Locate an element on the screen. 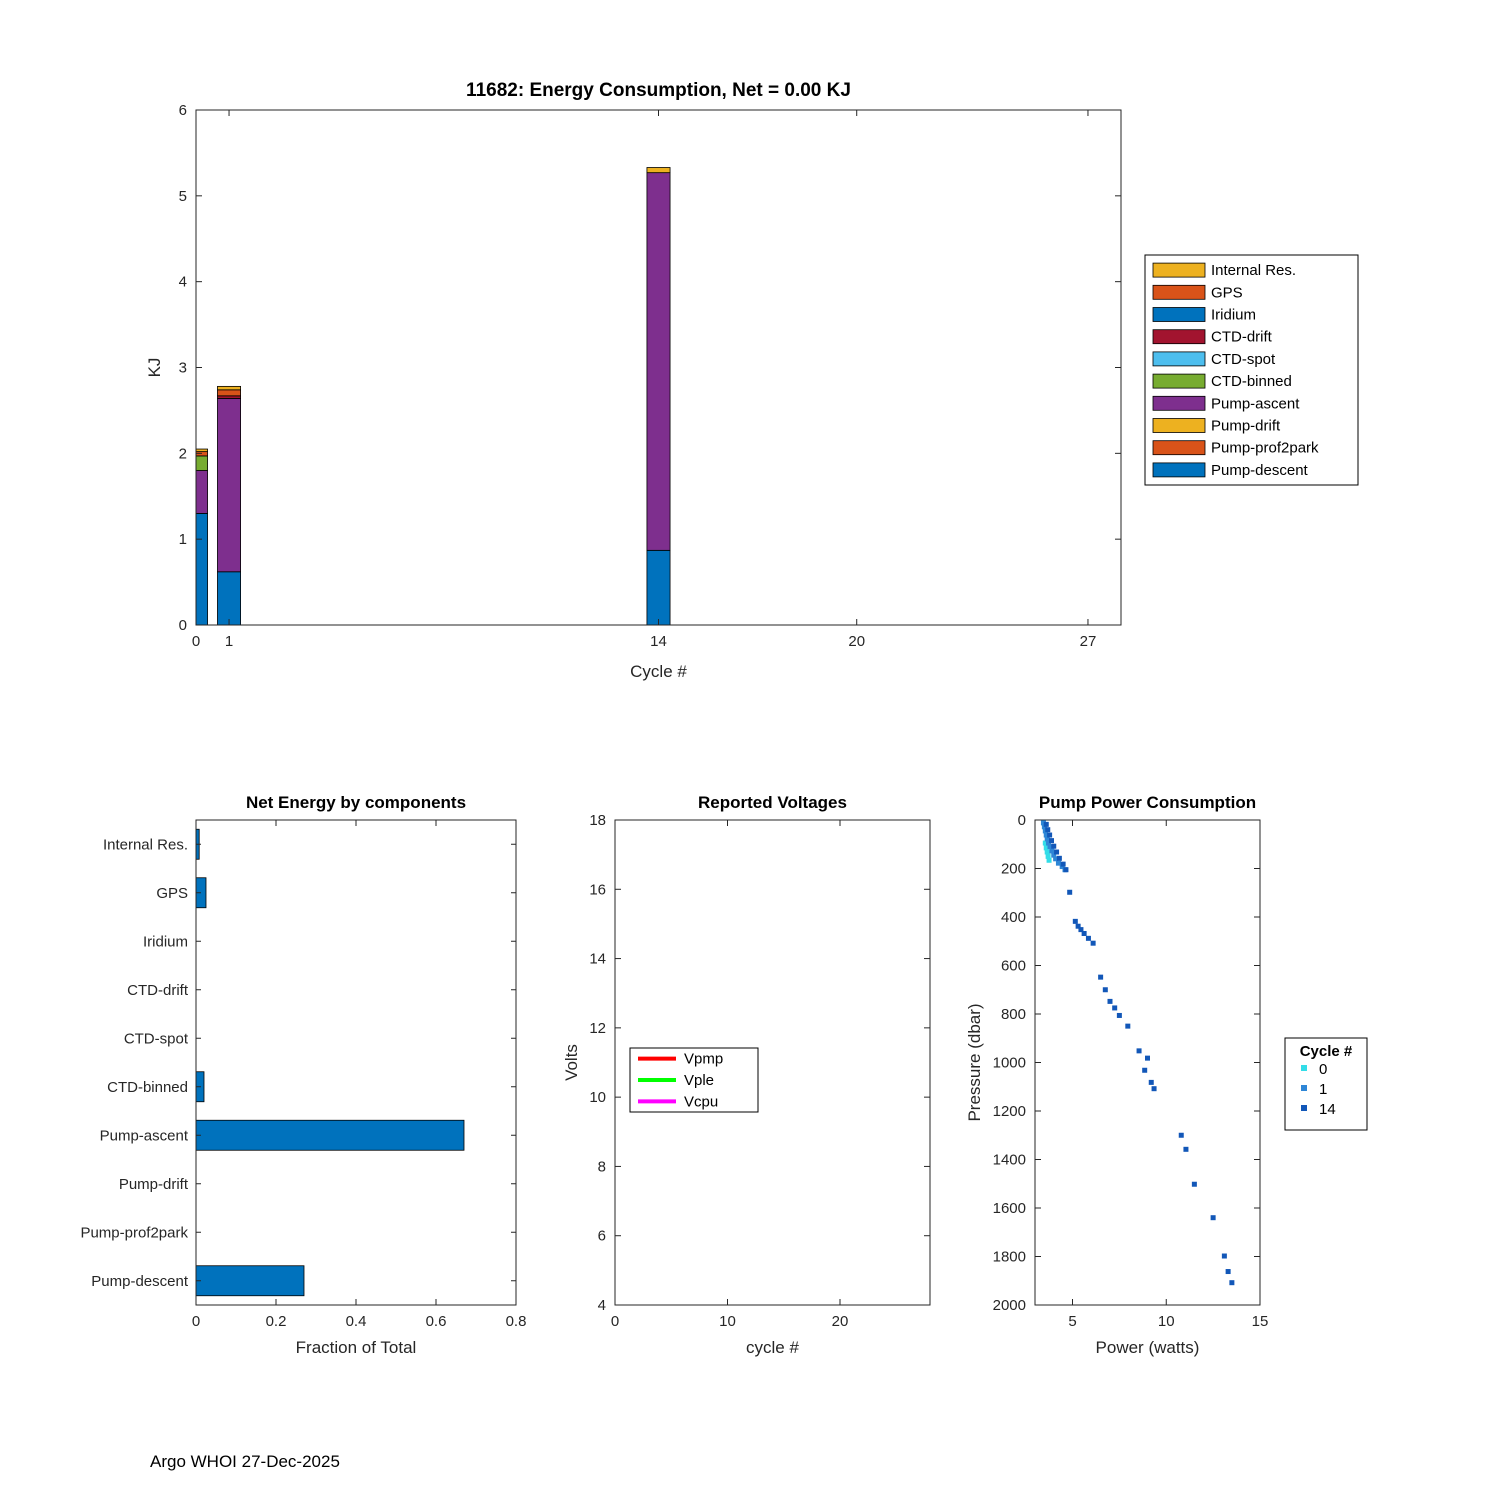 The height and width of the screenshot is (1500, 1500). svg-text: 1800 is located at coordinates (1009, 1257).